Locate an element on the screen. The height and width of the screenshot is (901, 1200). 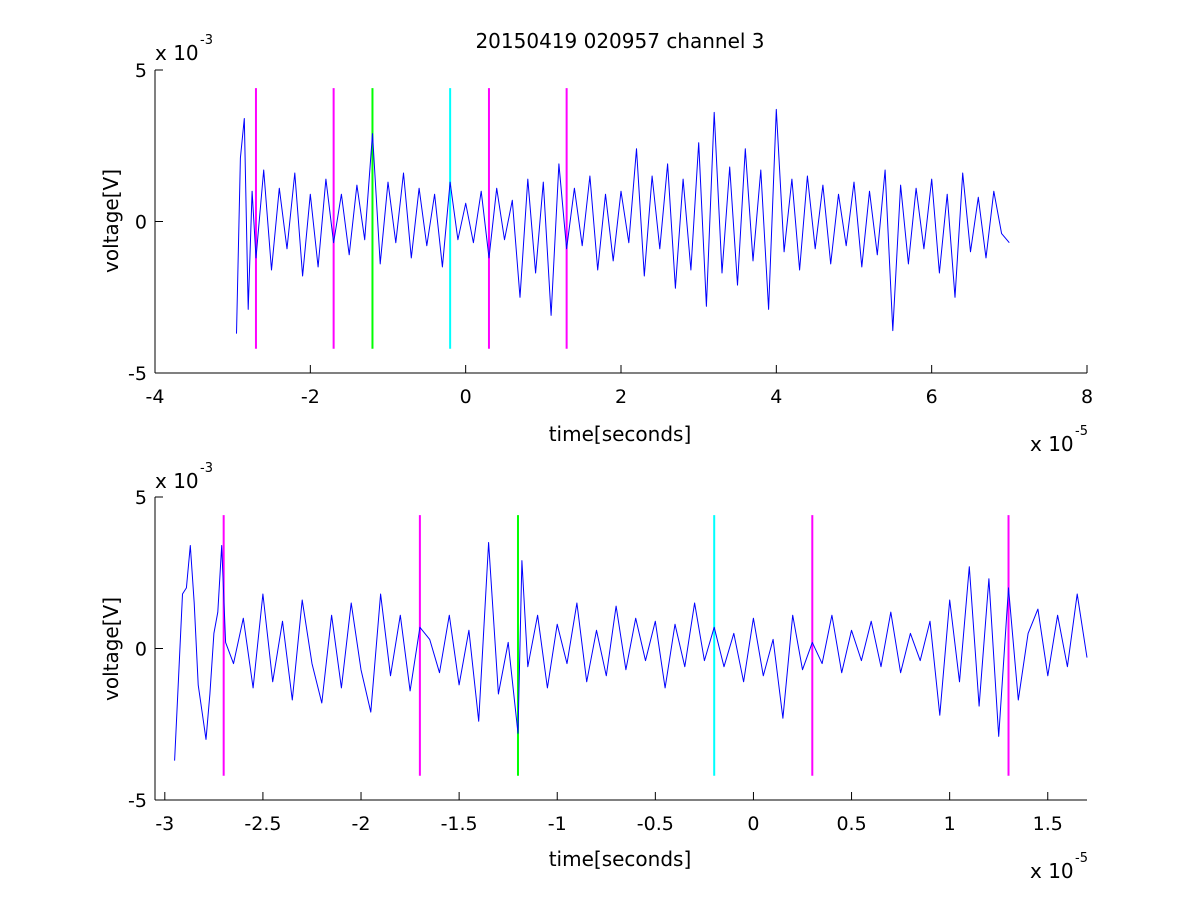
bottom-x-tick-label: -1 is located at coordinates (557, 824).